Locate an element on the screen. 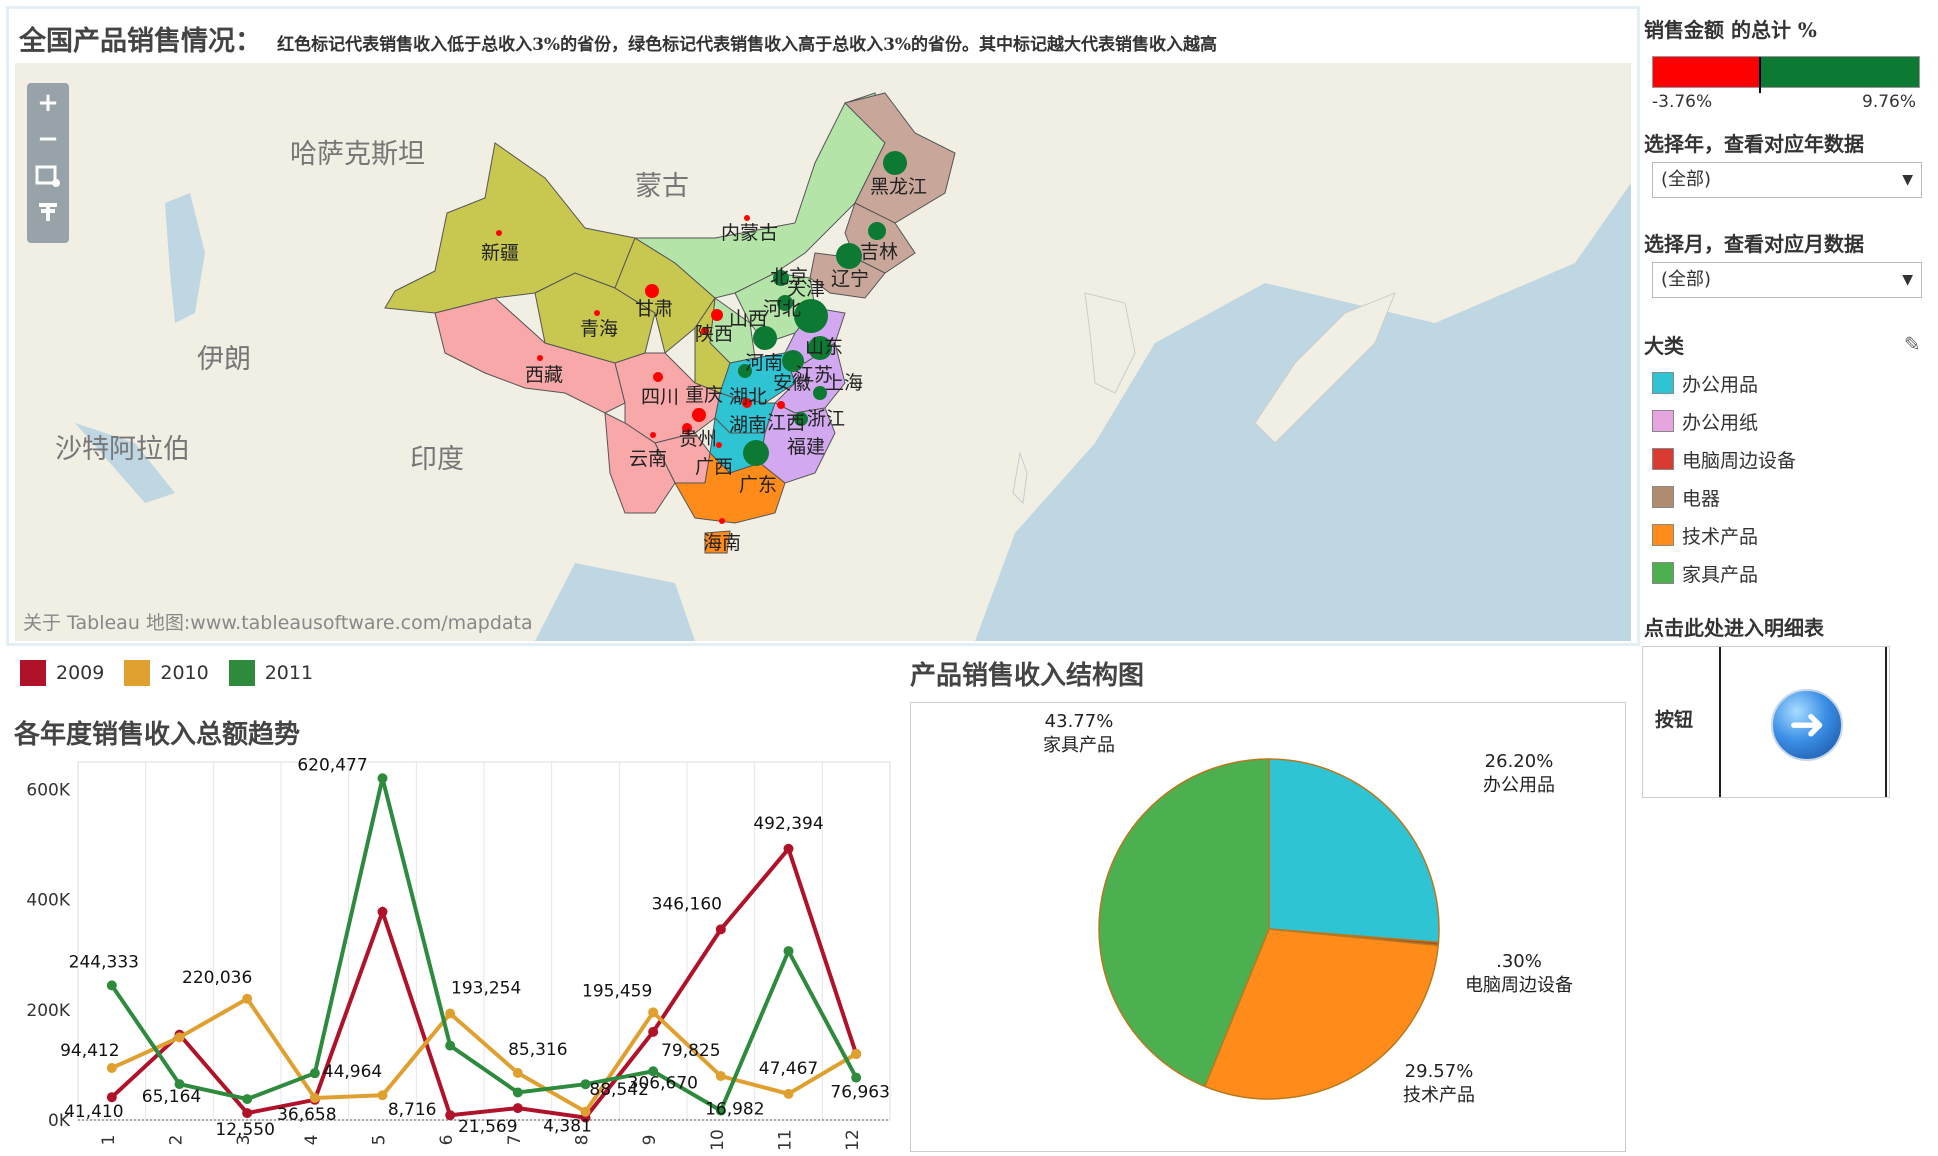  province-label-6: 吉林 is located at coordinates (879, 252).